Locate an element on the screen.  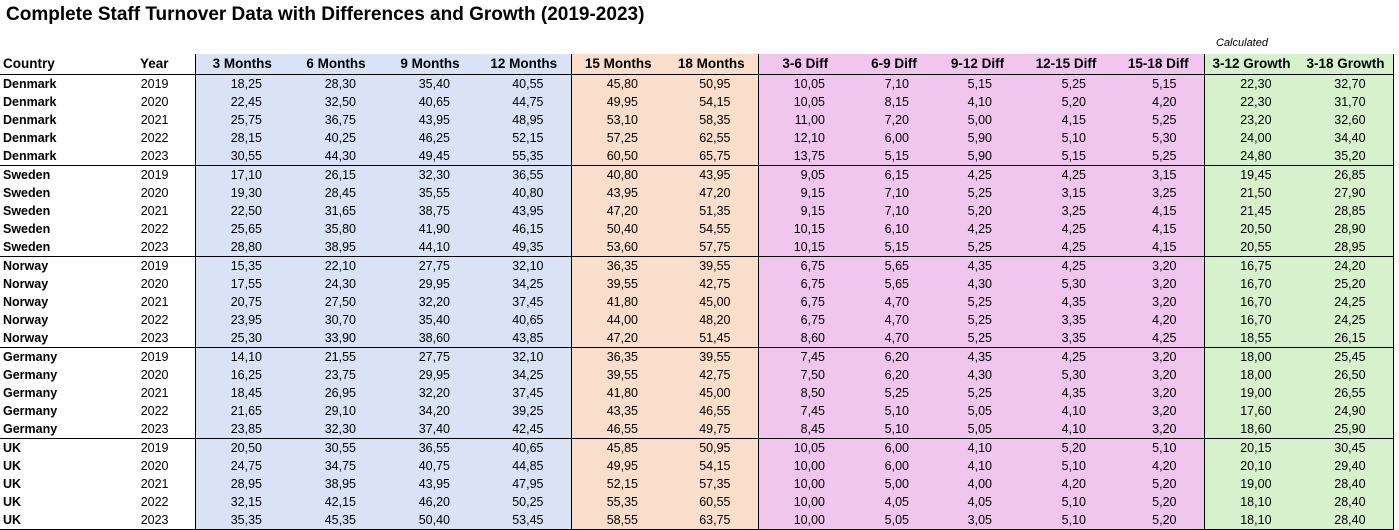
cell-3-18-growth: 32,60 is located at coordinates (1346, 120).